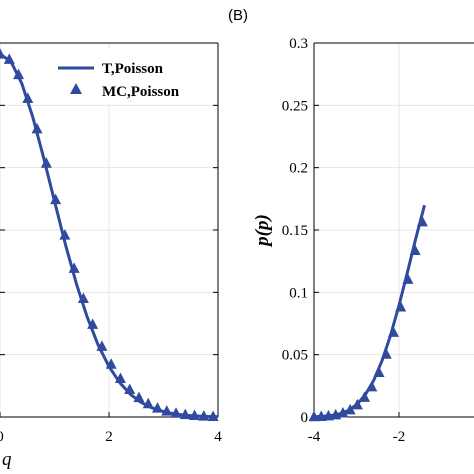  I want to click on legend-entry-mc-poisson: MC,Poisson, so click(141, 92).